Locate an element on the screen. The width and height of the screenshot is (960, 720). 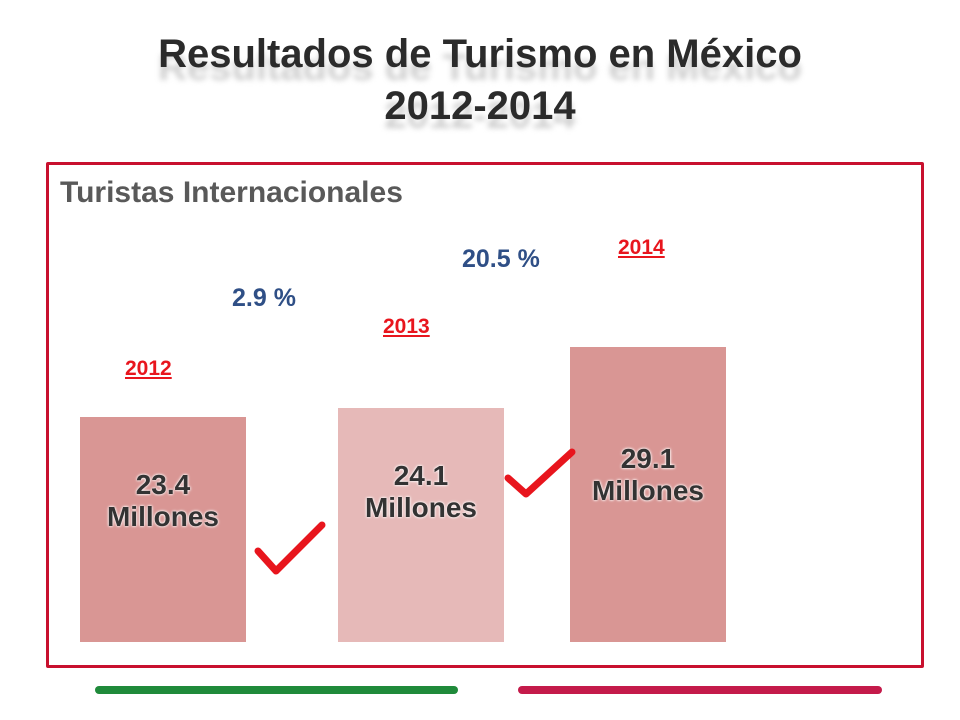
bar-2012: 23.4 Millones is located at coordinates (163, 529).